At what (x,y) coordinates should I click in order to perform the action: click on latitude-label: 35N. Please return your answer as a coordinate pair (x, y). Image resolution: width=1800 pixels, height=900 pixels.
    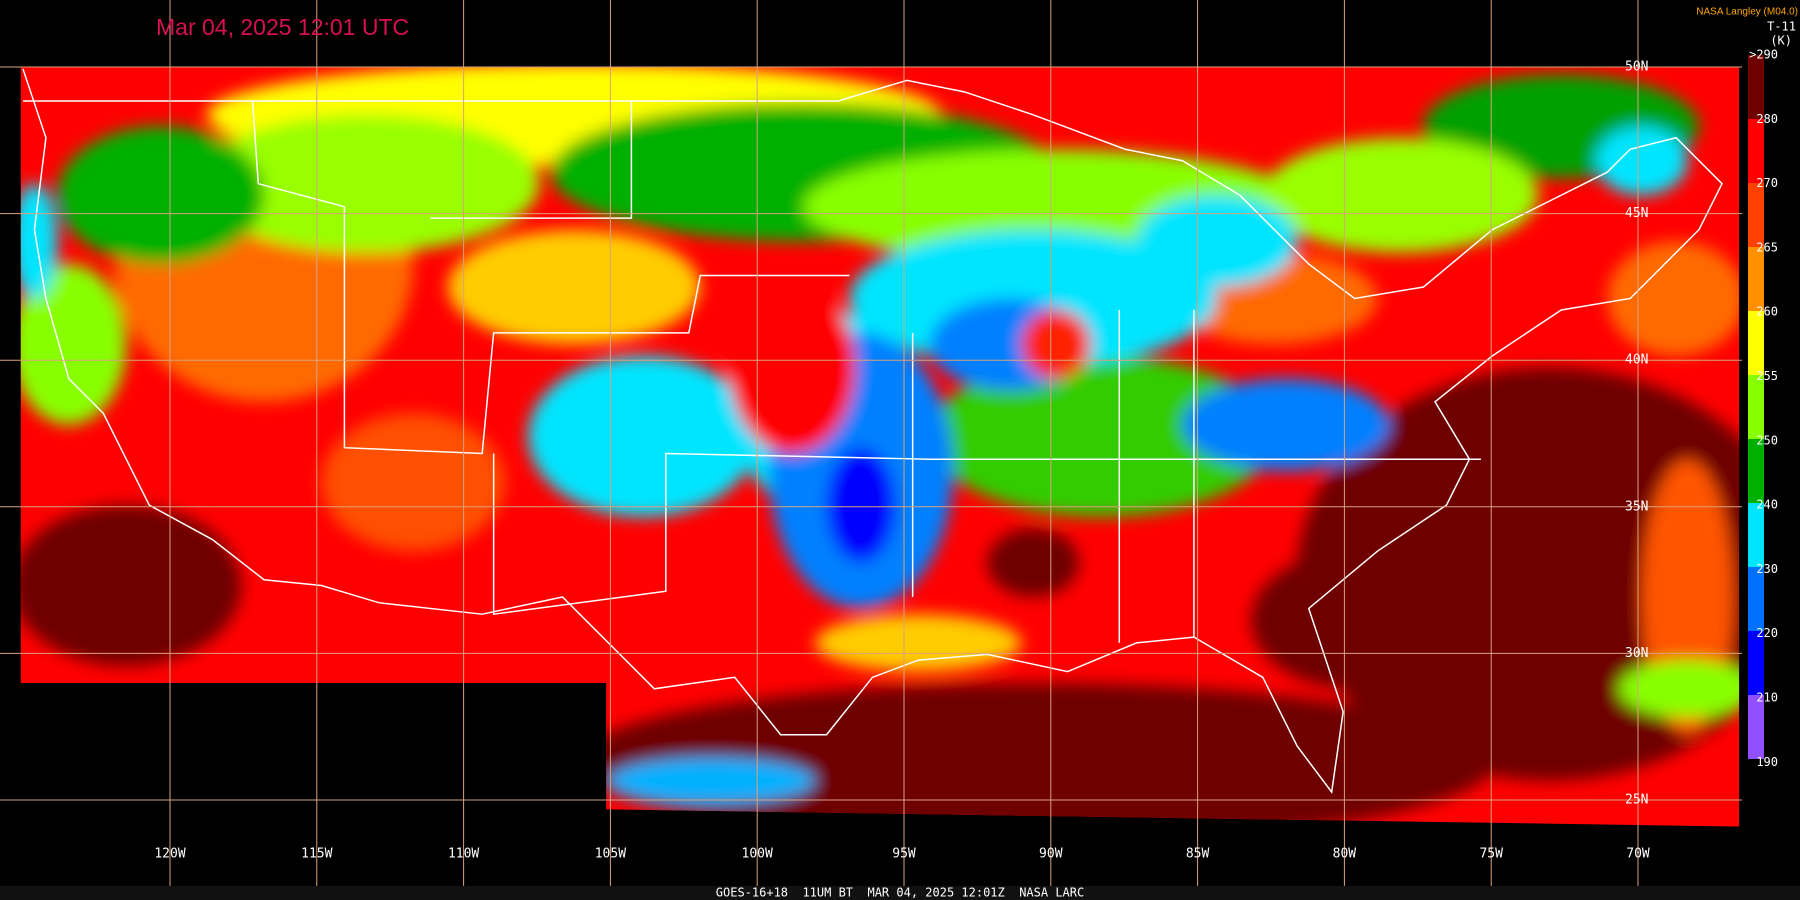
    Looking at the image, I should click on (1636, 506).